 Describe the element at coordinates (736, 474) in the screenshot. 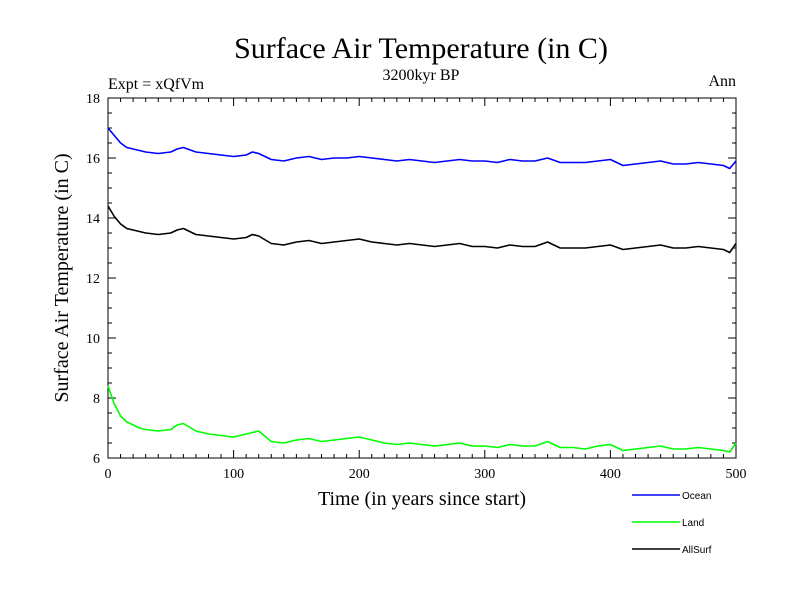

I see `x-tick-label: 500` at that location.